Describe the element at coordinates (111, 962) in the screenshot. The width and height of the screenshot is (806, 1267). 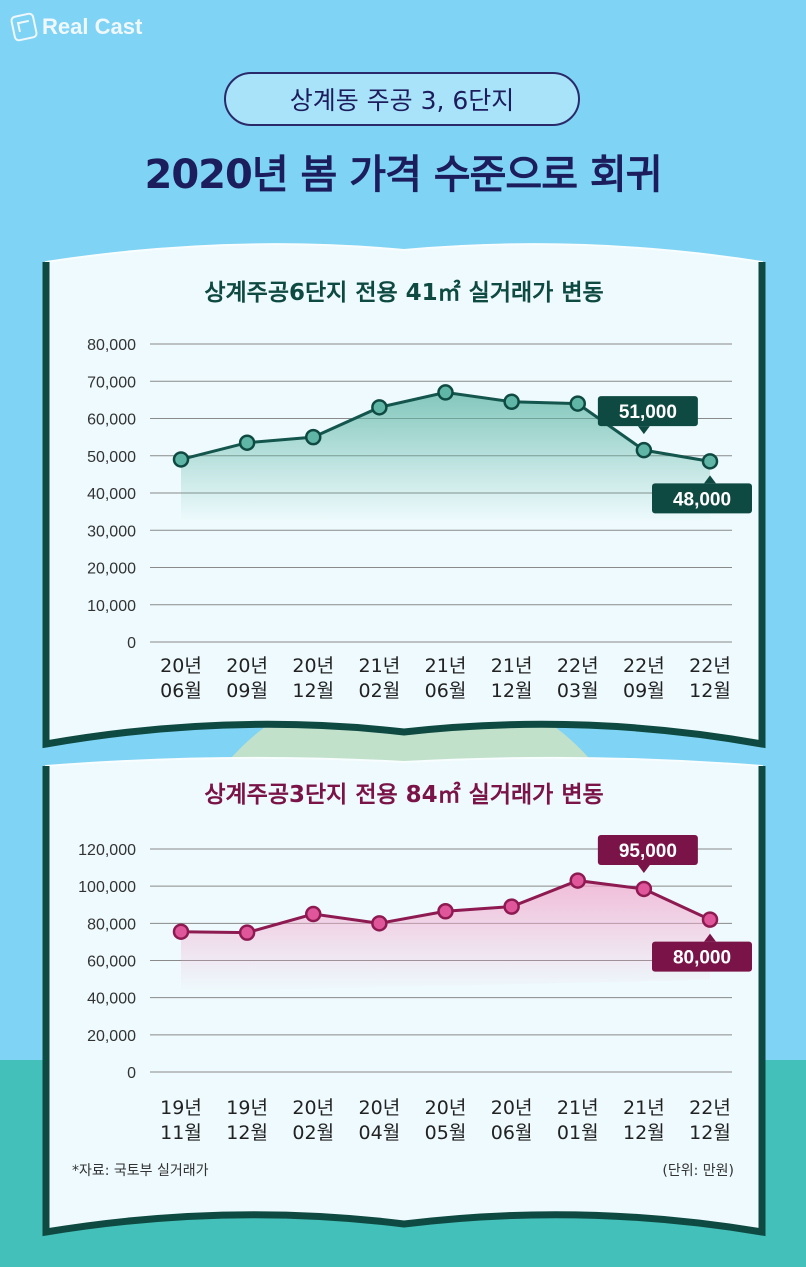
I see `chart-2-ytick-label: 60,000` at that location.